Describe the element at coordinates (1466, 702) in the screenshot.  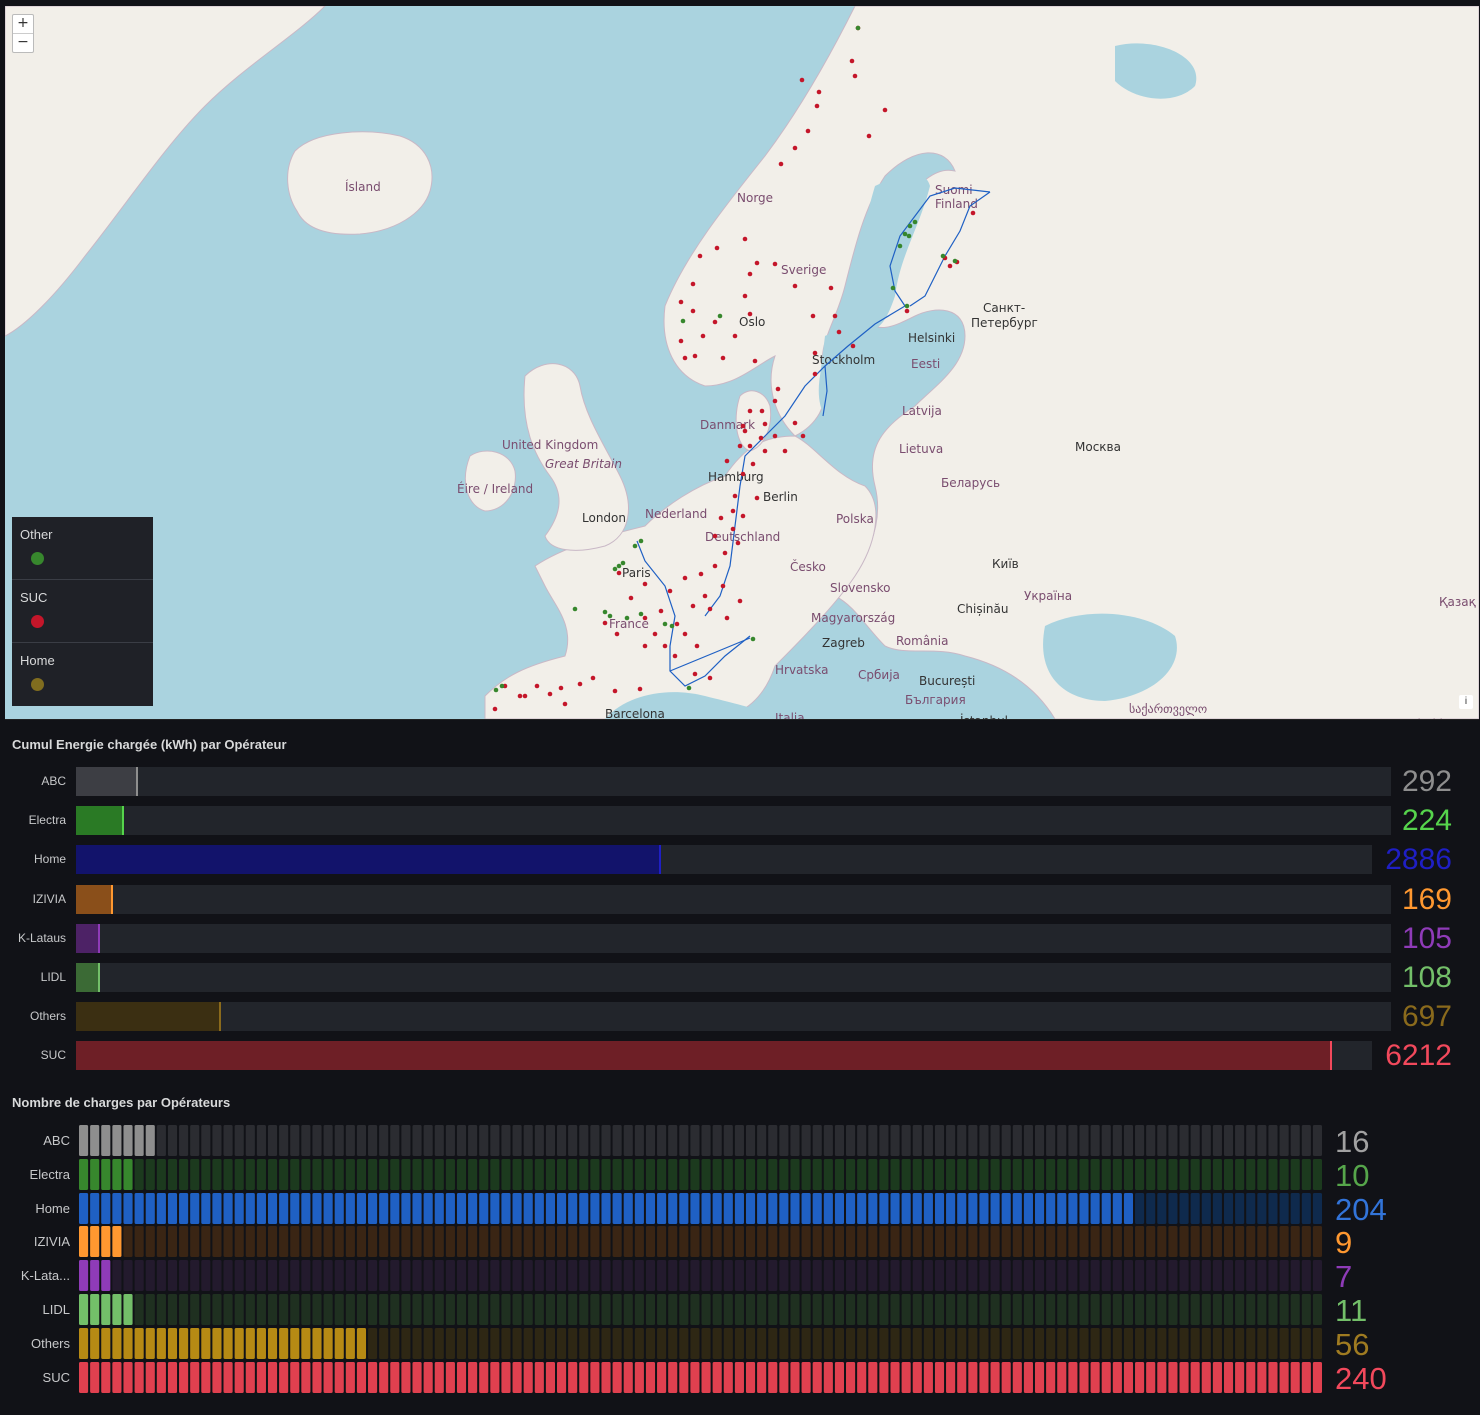
I see `attribution-info-icon: i` at that location.